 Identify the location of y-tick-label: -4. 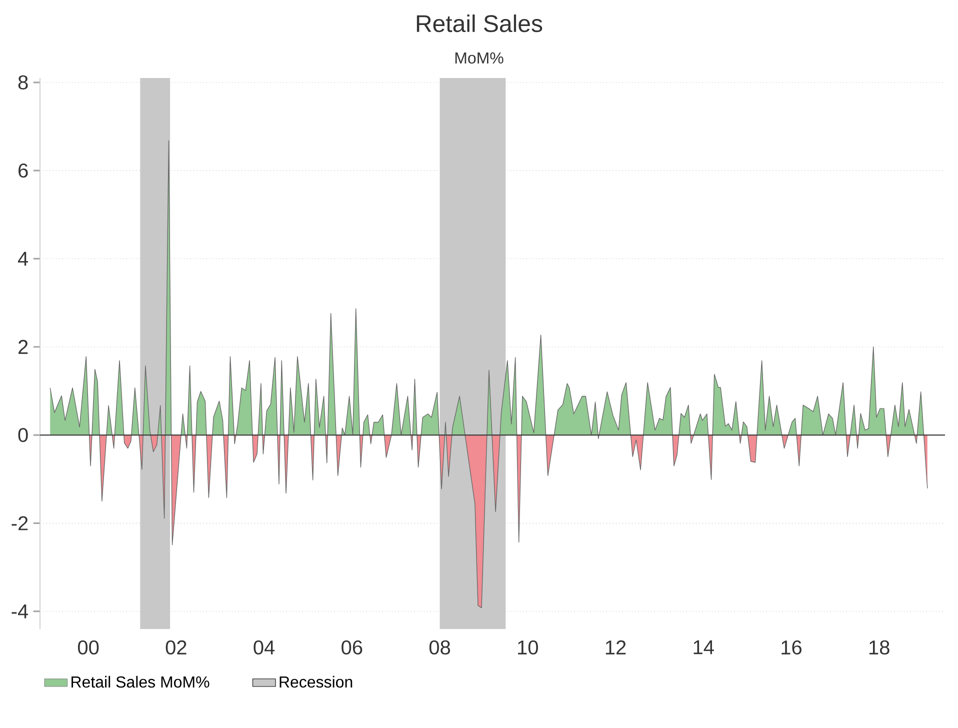
(20, 611).